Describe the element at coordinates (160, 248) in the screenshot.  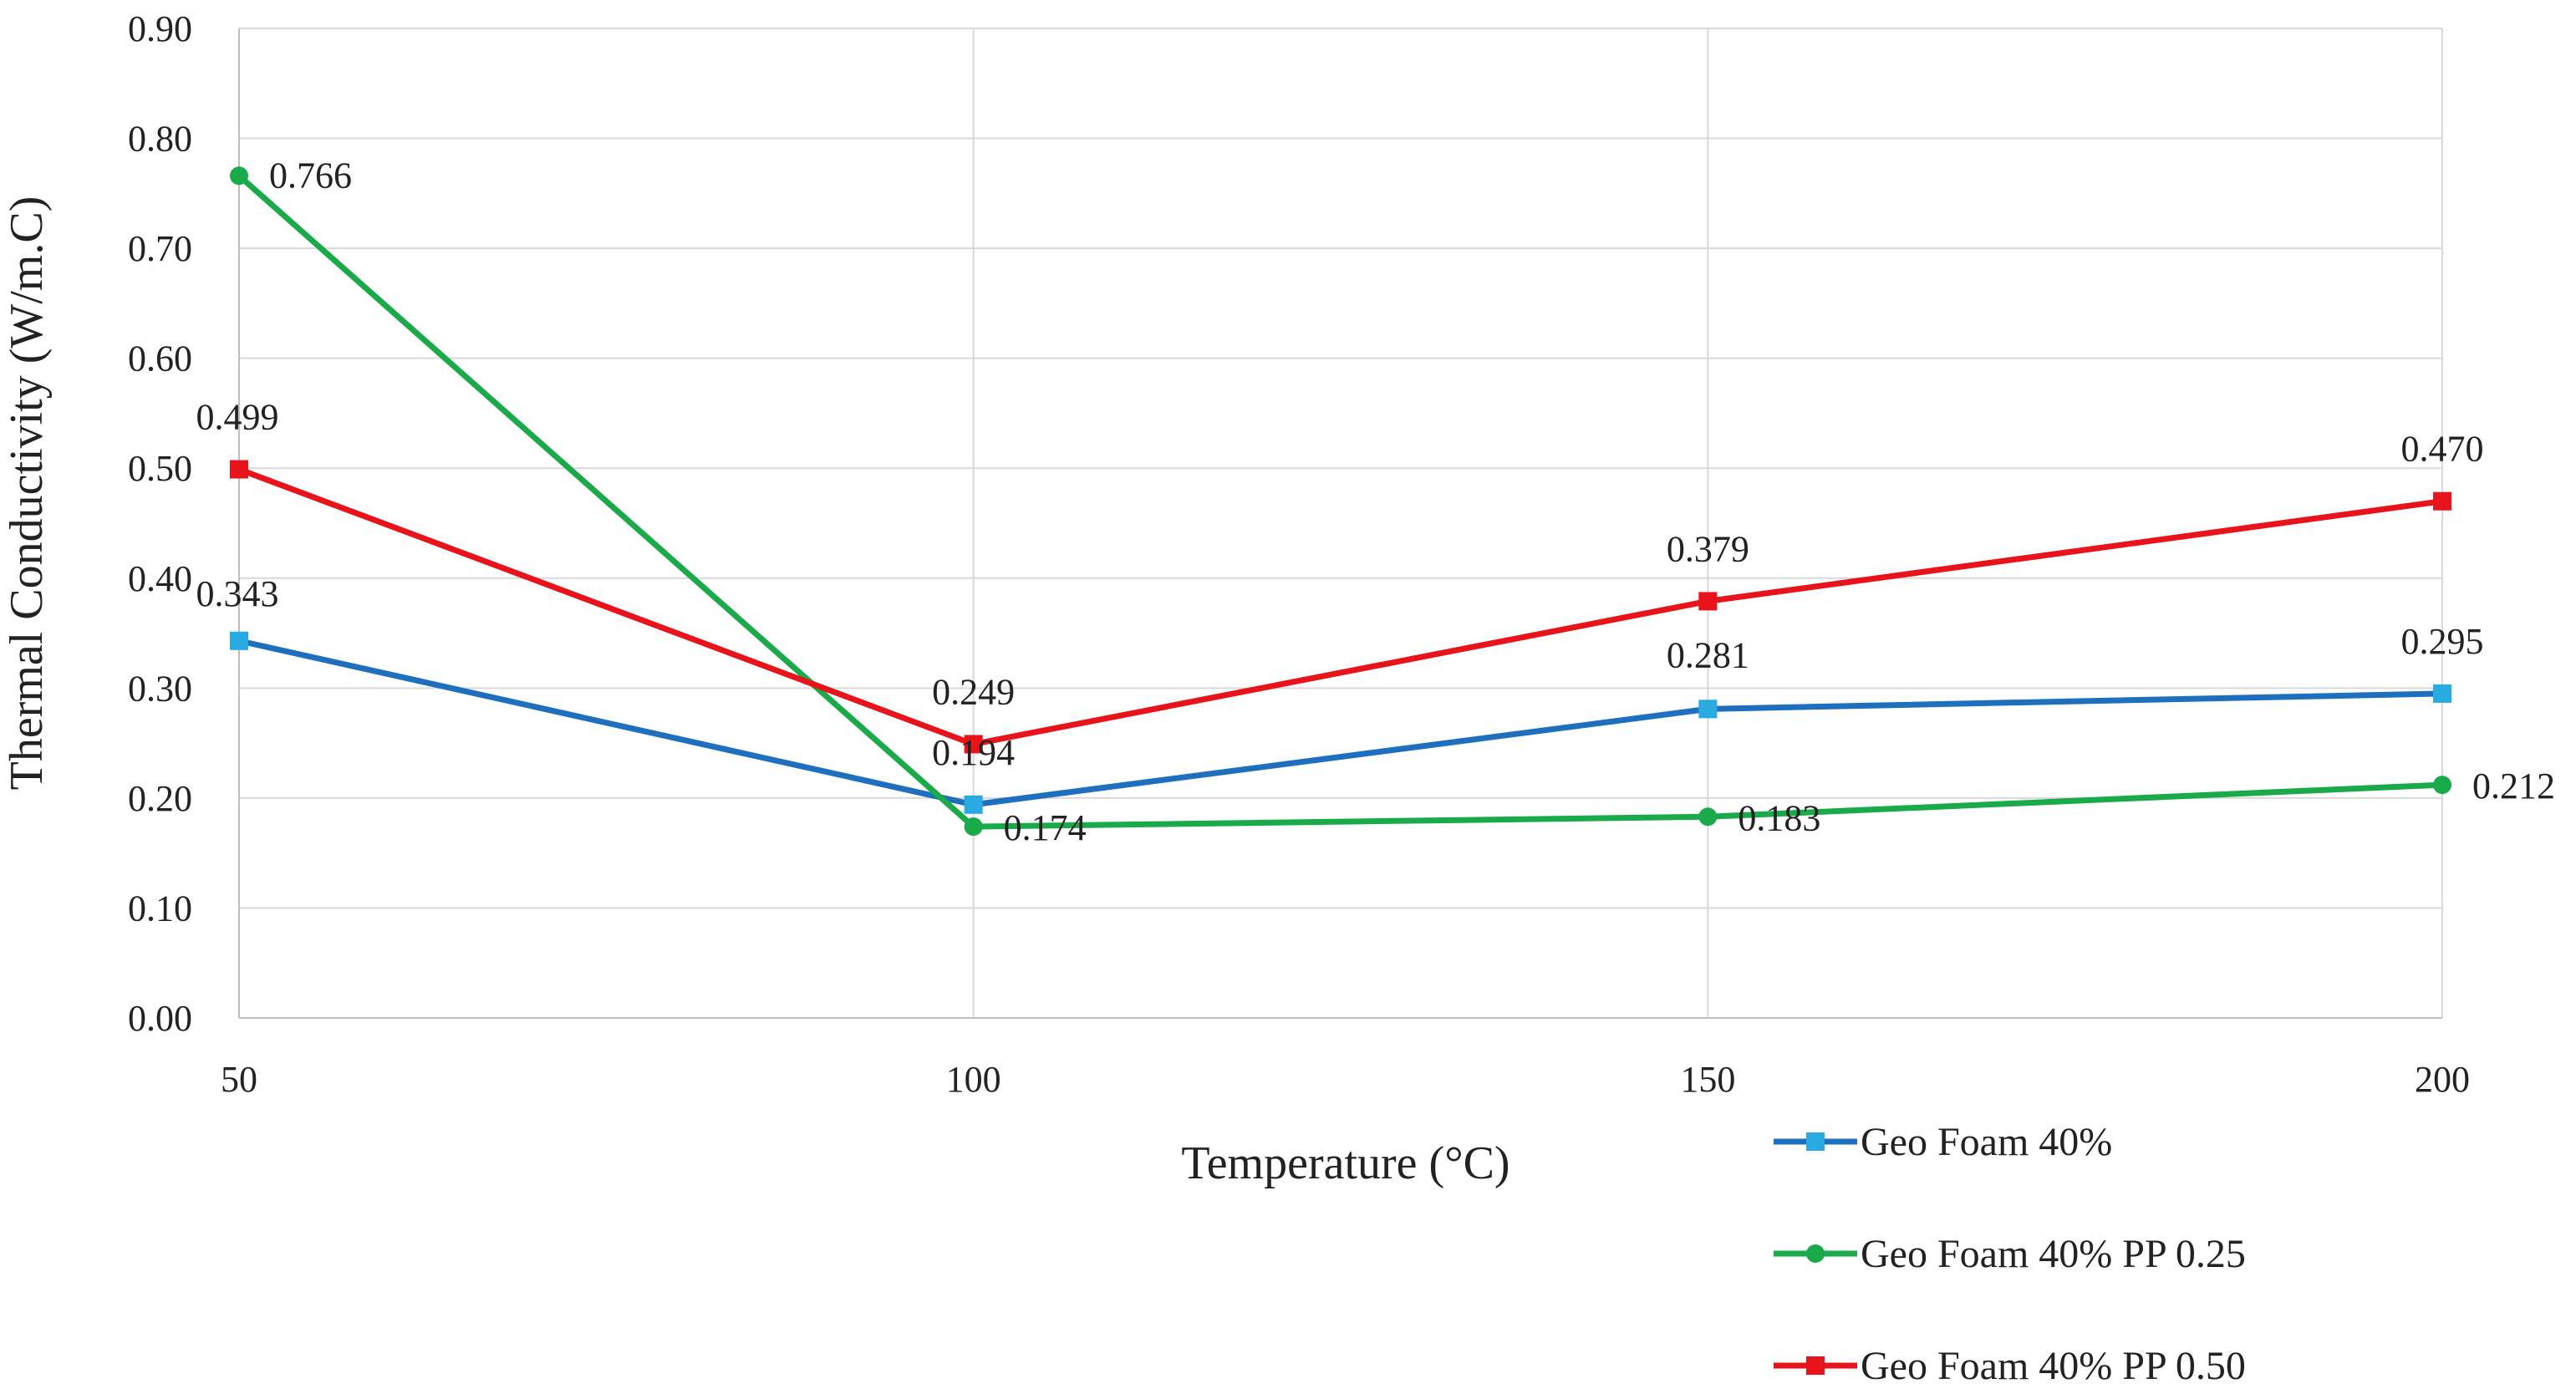
I see `y-tick-label: 0.70` at that location.